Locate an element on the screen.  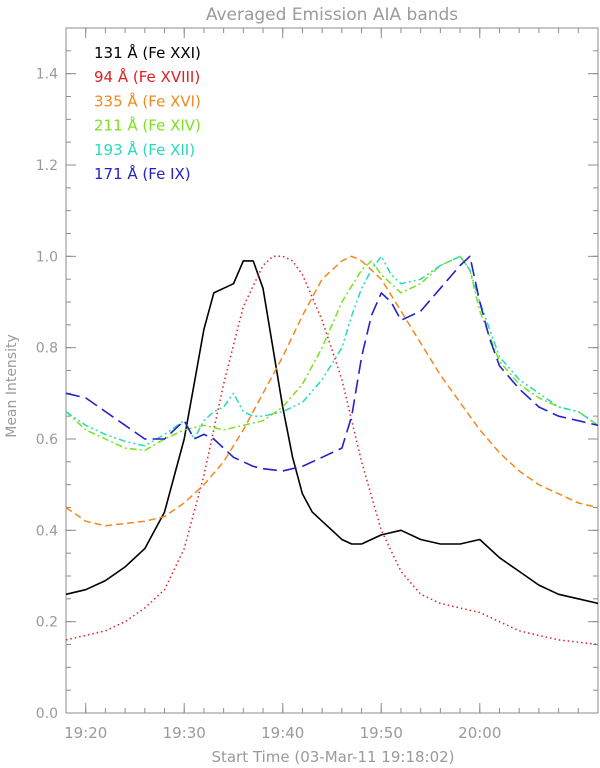
y-tick-label: 0.6 is located at coordinates (47, 440).